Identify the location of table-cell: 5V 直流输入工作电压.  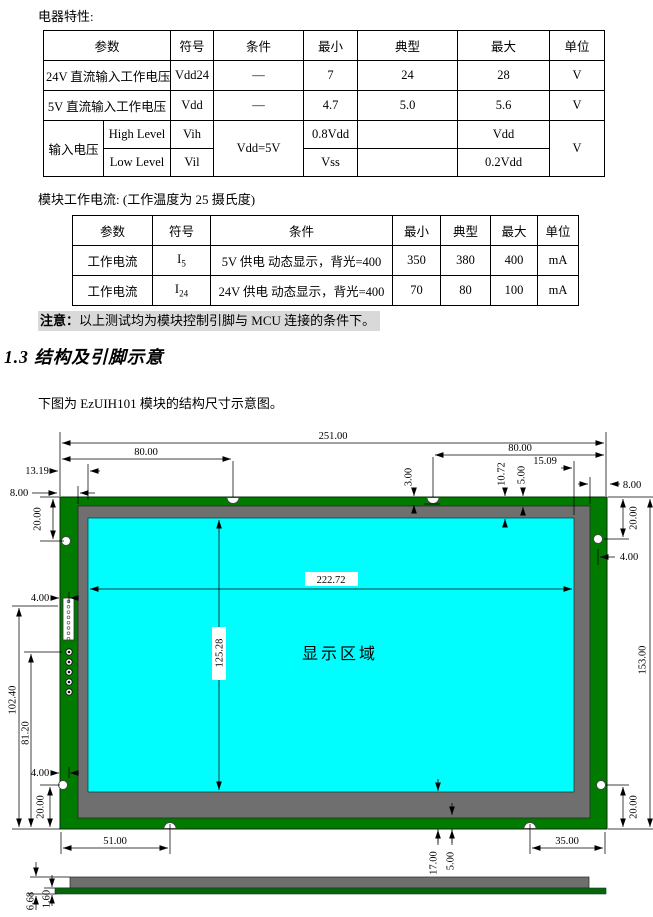
(107, 105).